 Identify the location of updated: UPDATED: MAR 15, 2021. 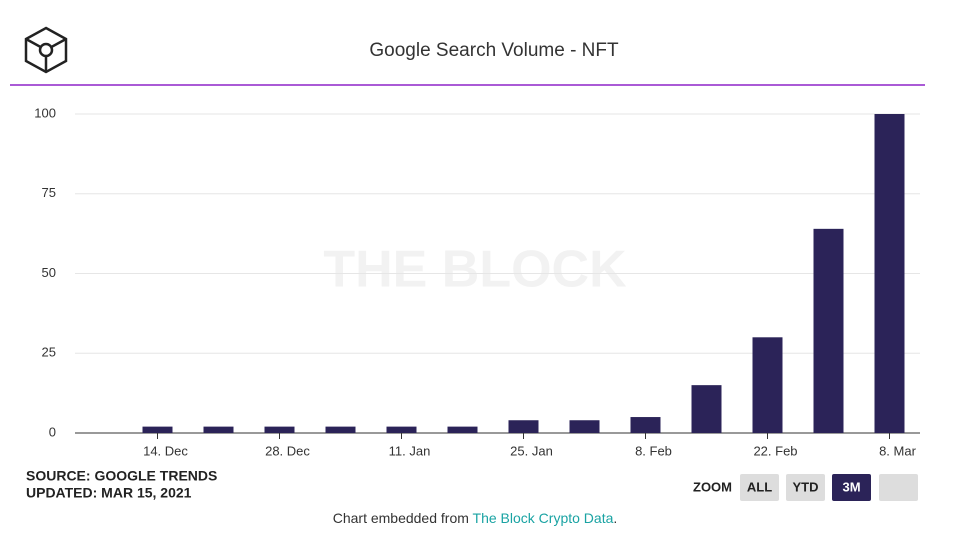
(109, 493).